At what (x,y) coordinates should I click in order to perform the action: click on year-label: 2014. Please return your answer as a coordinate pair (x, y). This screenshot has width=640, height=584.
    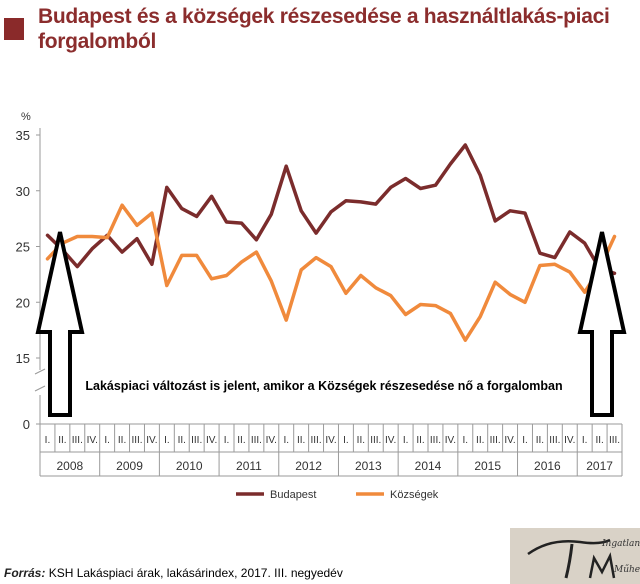
    Looking at the image, I should click on (428, 466).